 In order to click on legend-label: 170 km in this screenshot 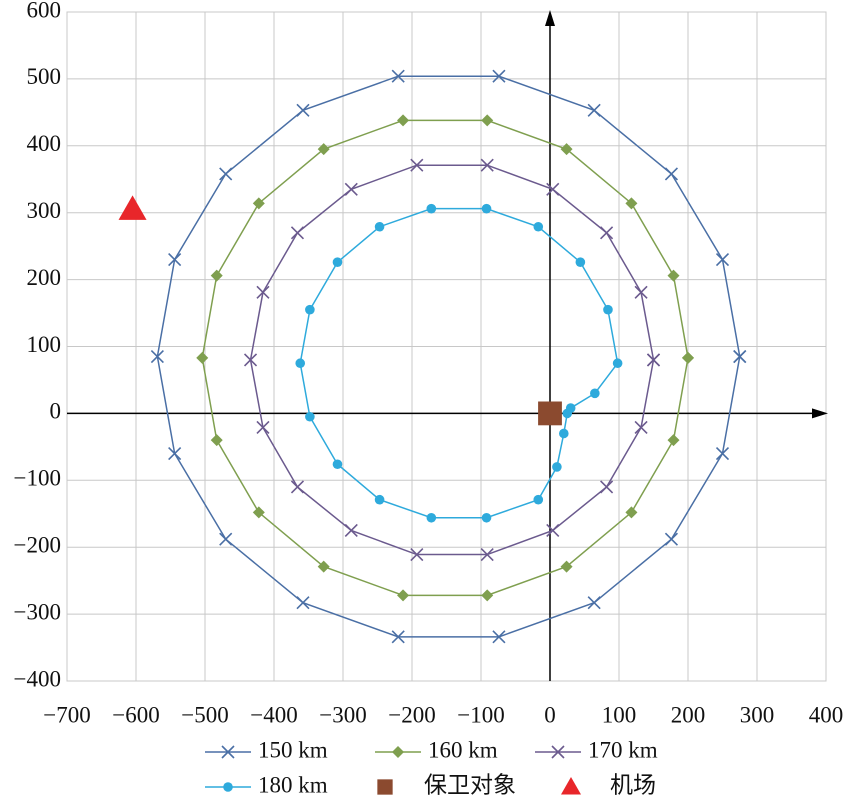, I will do `click(623, 749)`.